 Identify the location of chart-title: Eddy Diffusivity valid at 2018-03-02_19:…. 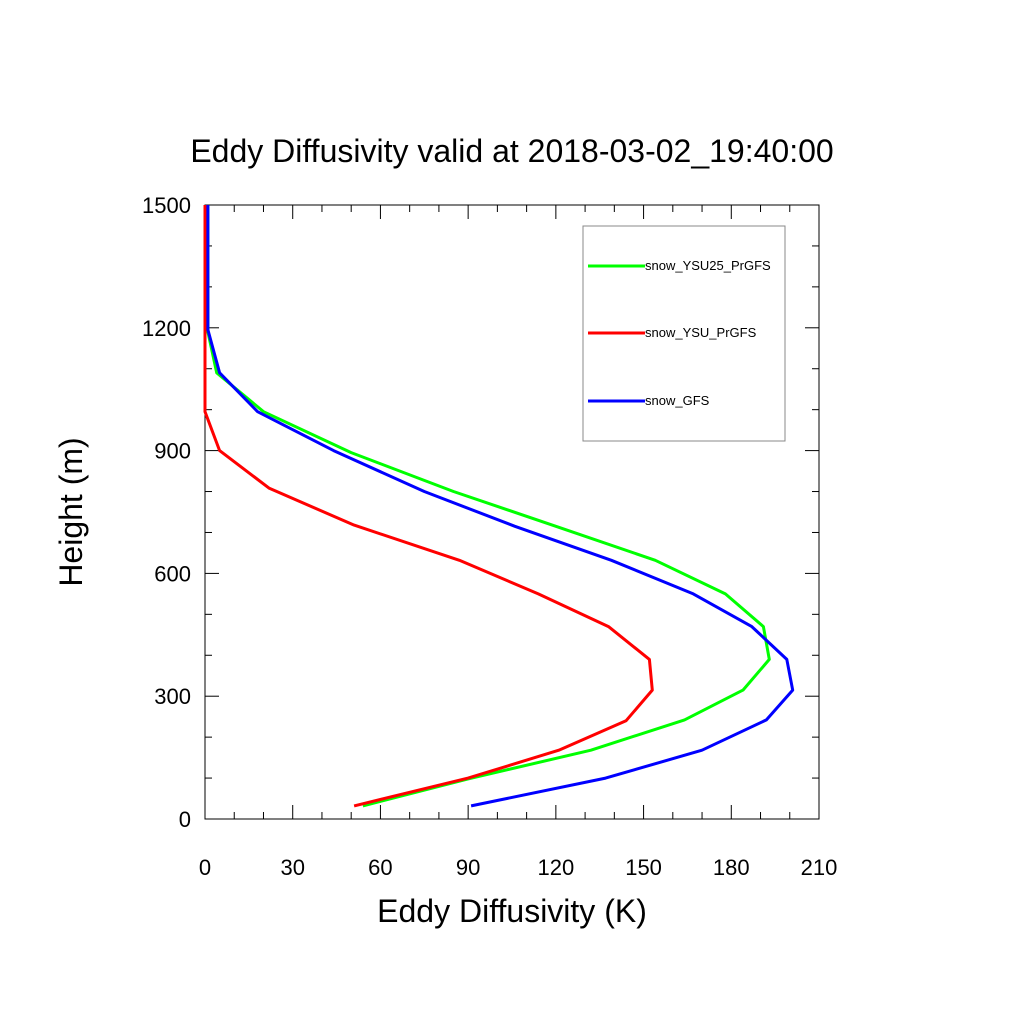
(511, 151).